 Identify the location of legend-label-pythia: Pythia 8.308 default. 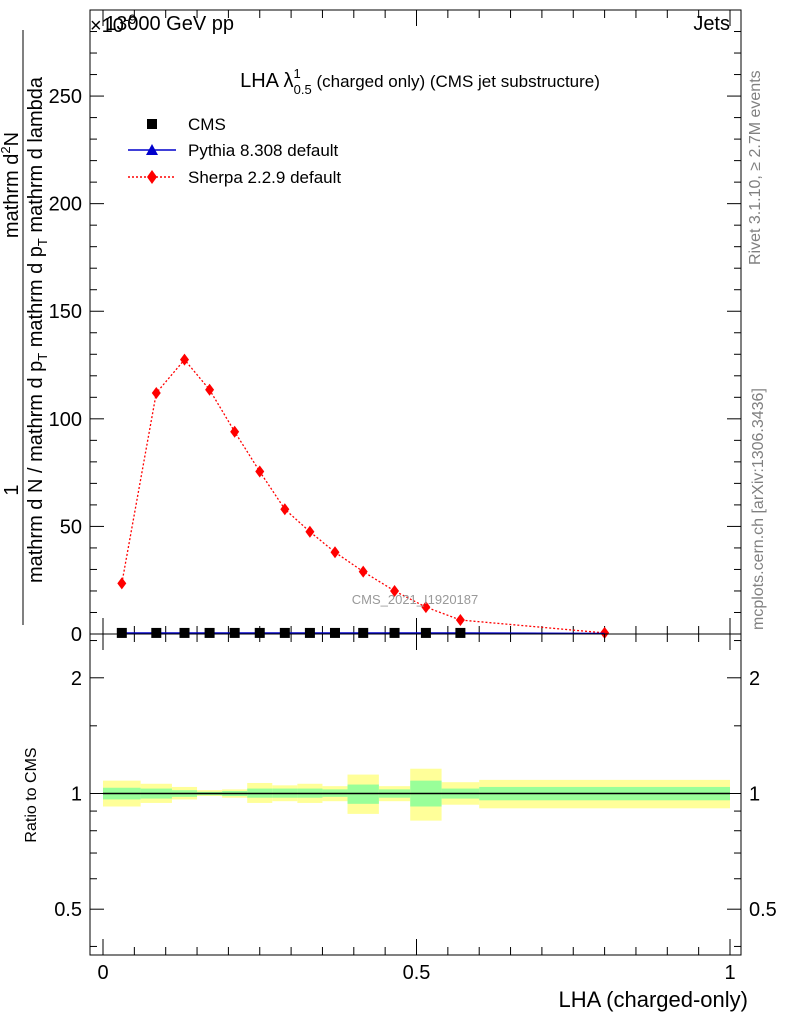
(263, 150).